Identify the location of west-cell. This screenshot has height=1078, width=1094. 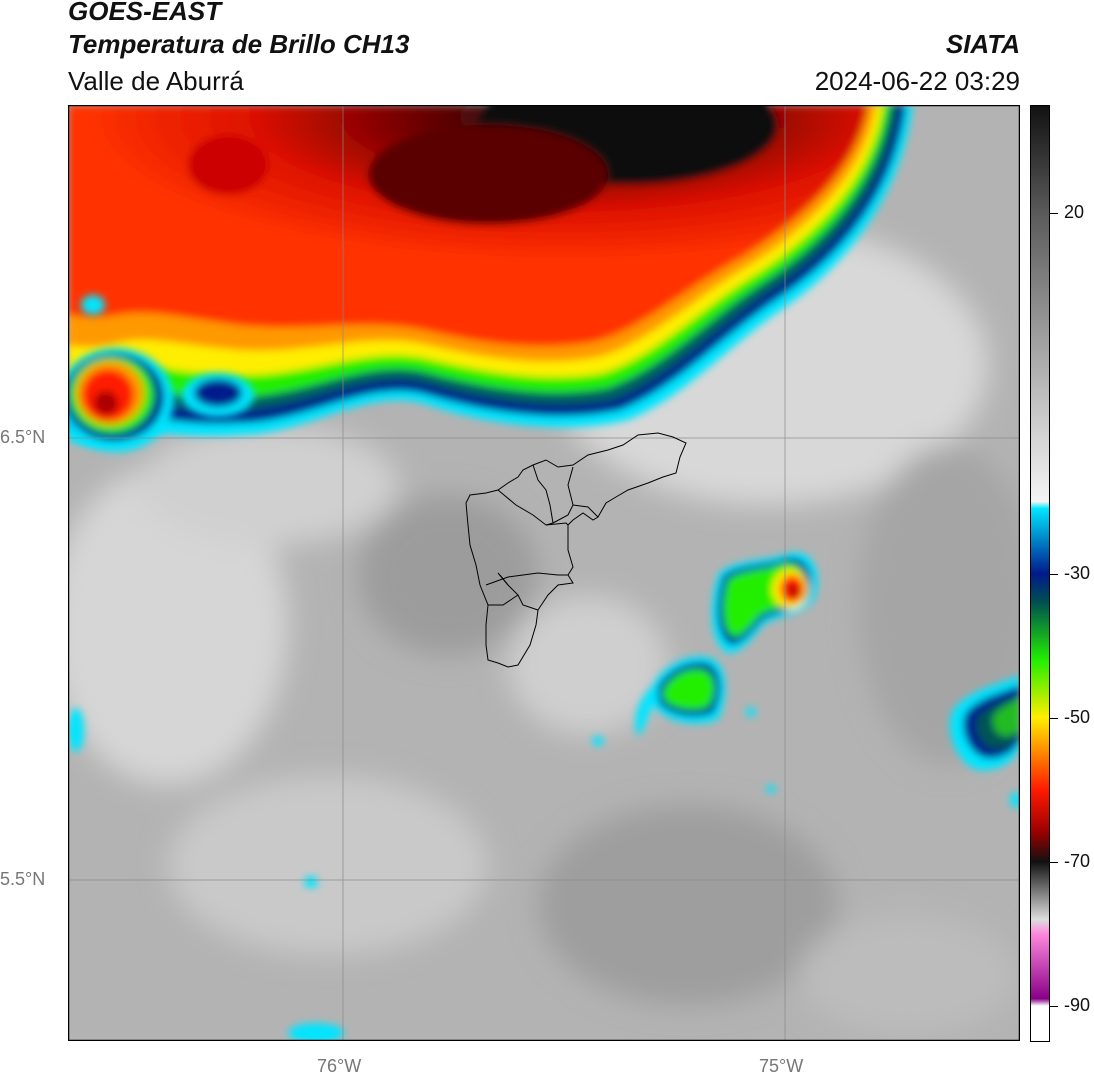
(161, 373).